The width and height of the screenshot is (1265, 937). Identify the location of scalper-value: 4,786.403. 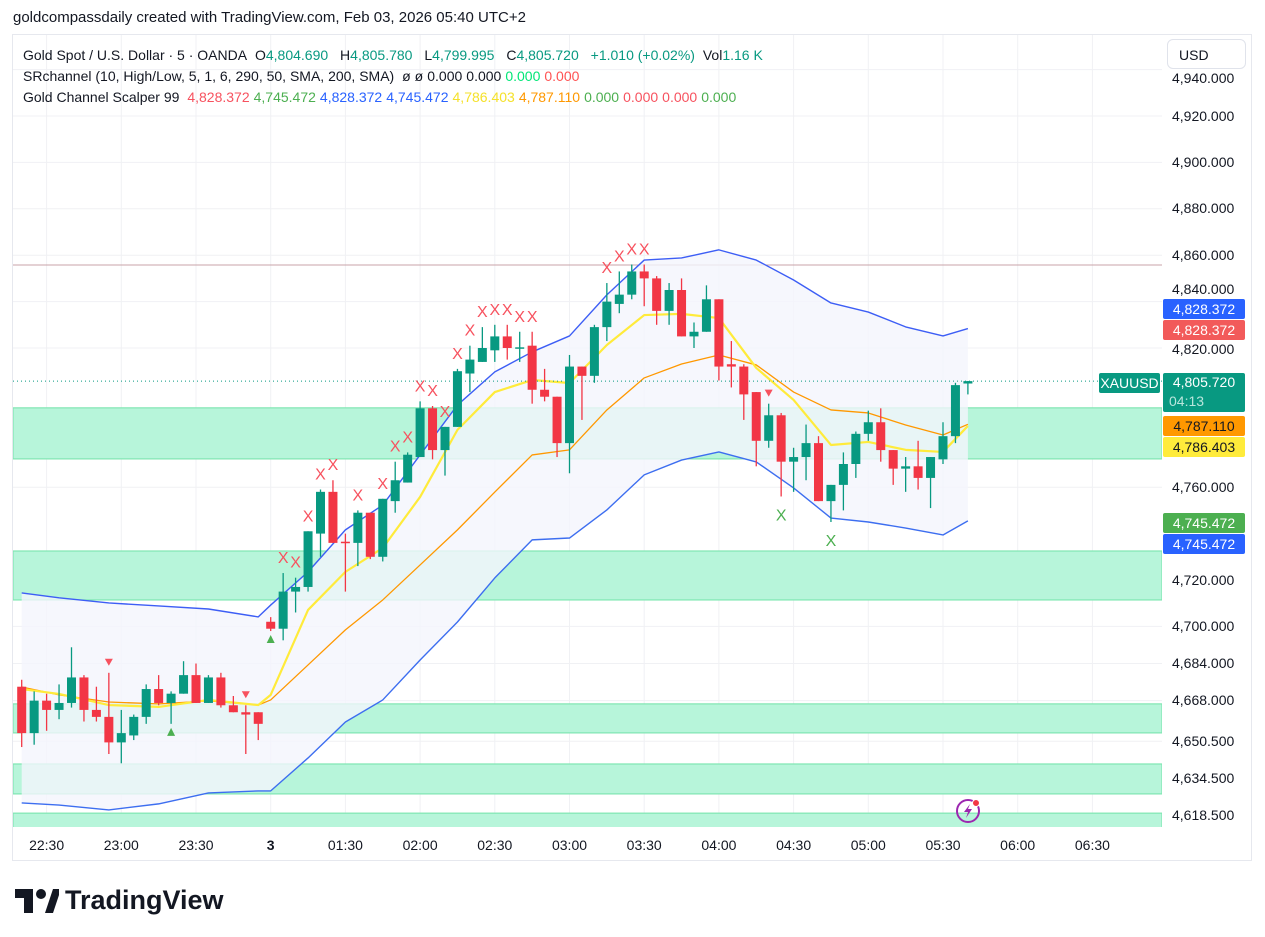
(483, 97).